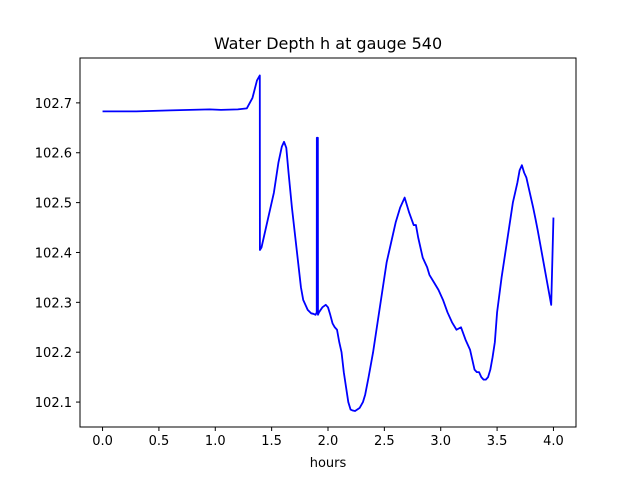  I want to click on y-tick-label: 102.3, so click(53, 303).